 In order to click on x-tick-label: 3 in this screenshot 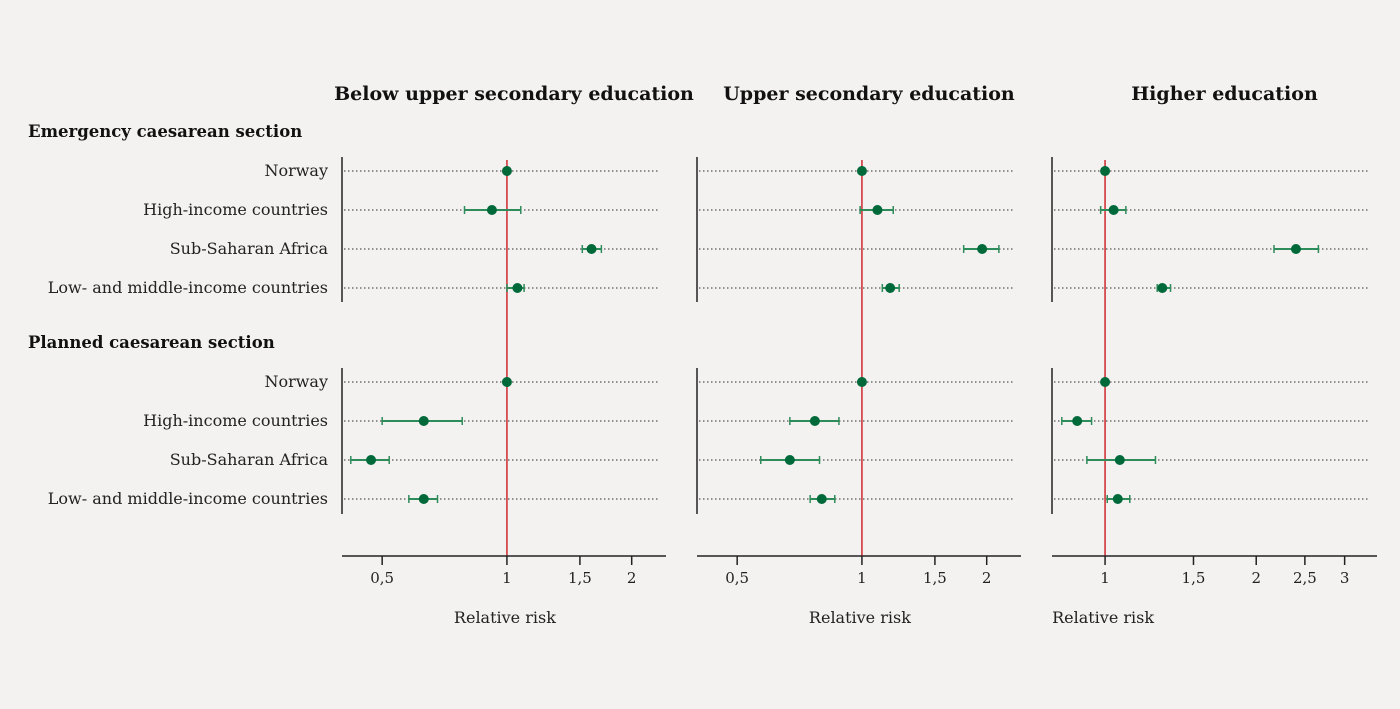, I will do `click(1345, 578)`.